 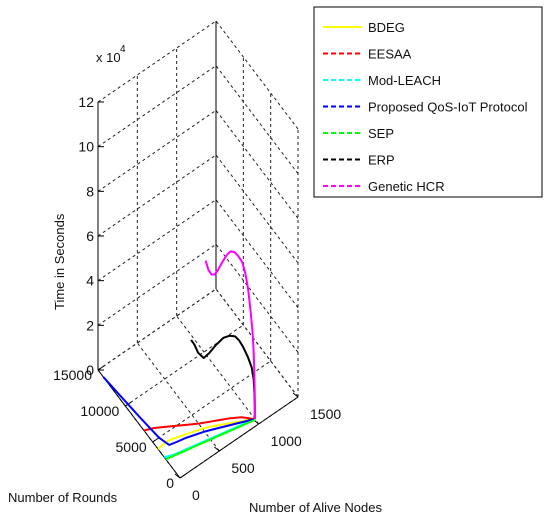 I want to click on z-tick-label: 2, so click(x=90, y=325).